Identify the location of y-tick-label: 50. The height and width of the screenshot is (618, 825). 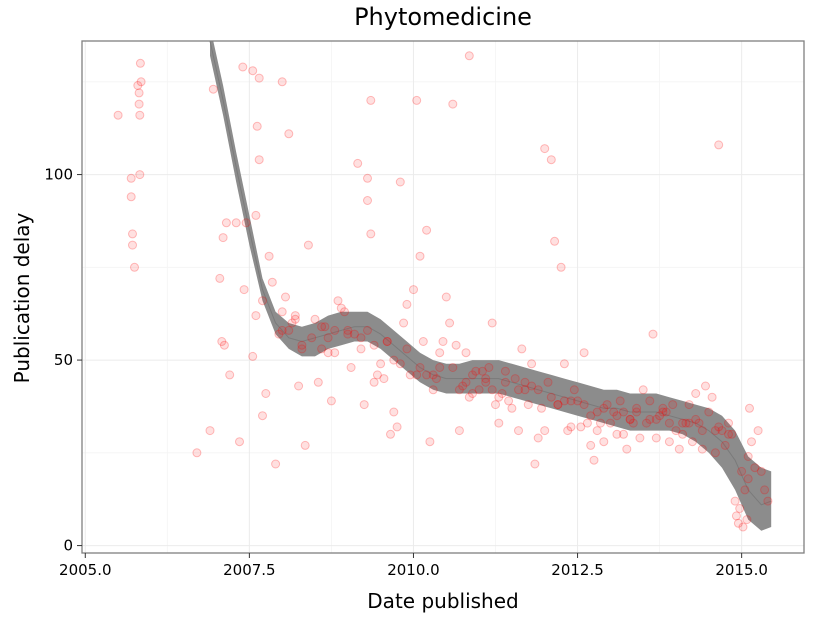
(63, 360).